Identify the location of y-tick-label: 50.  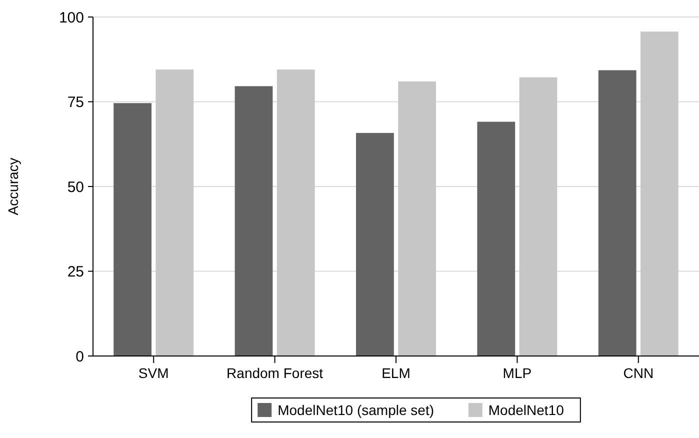
(75, 187).